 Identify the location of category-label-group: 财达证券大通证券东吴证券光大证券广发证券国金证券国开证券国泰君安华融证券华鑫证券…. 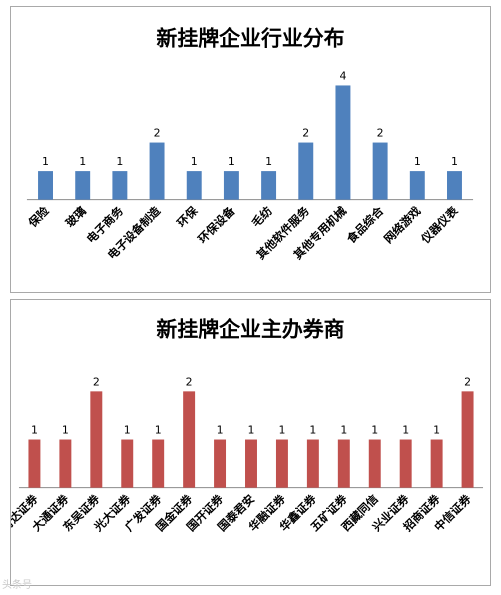
(242, 512).